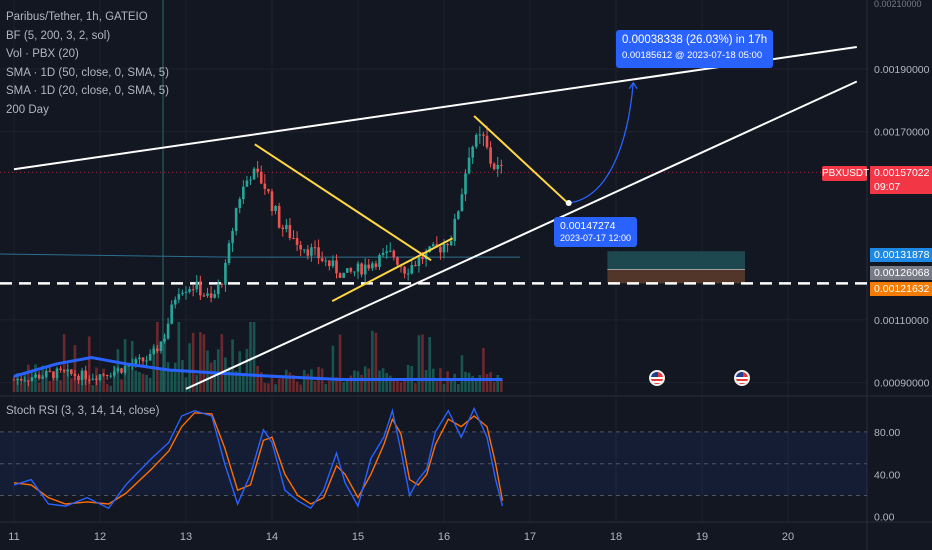  I want to click on time-axis-label: 12, so click(100, 537).